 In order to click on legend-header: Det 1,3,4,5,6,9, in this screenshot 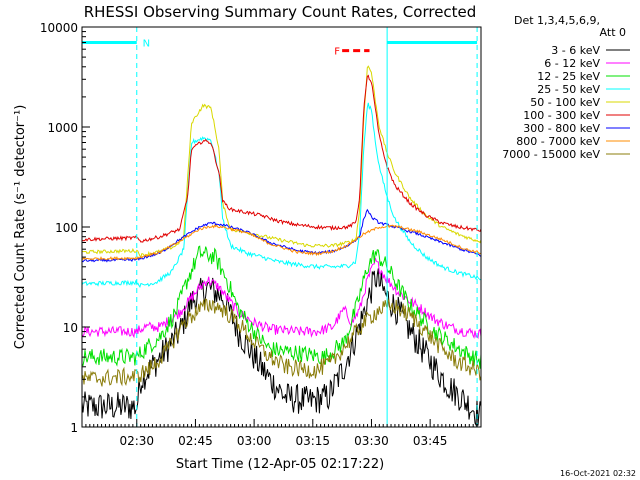, I will do `click(557, 20)`.